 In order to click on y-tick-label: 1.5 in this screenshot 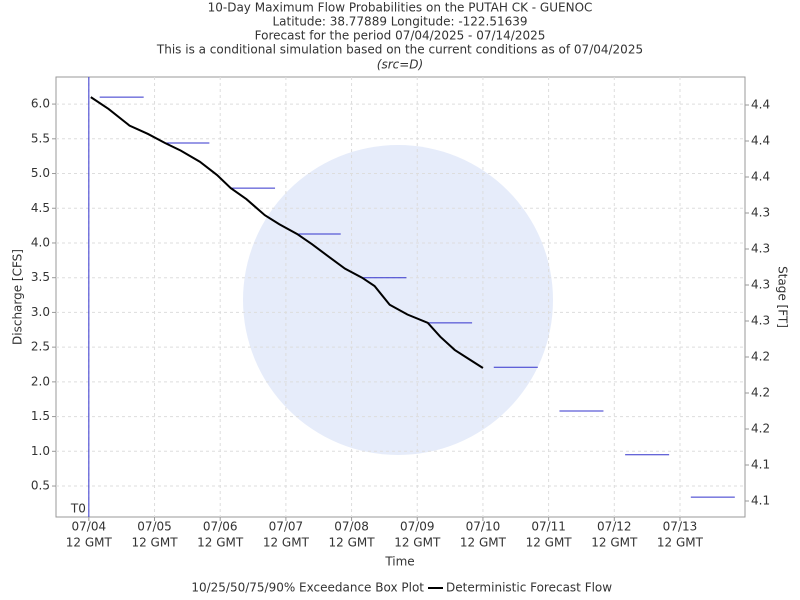, I will do `click(40, 416)`.